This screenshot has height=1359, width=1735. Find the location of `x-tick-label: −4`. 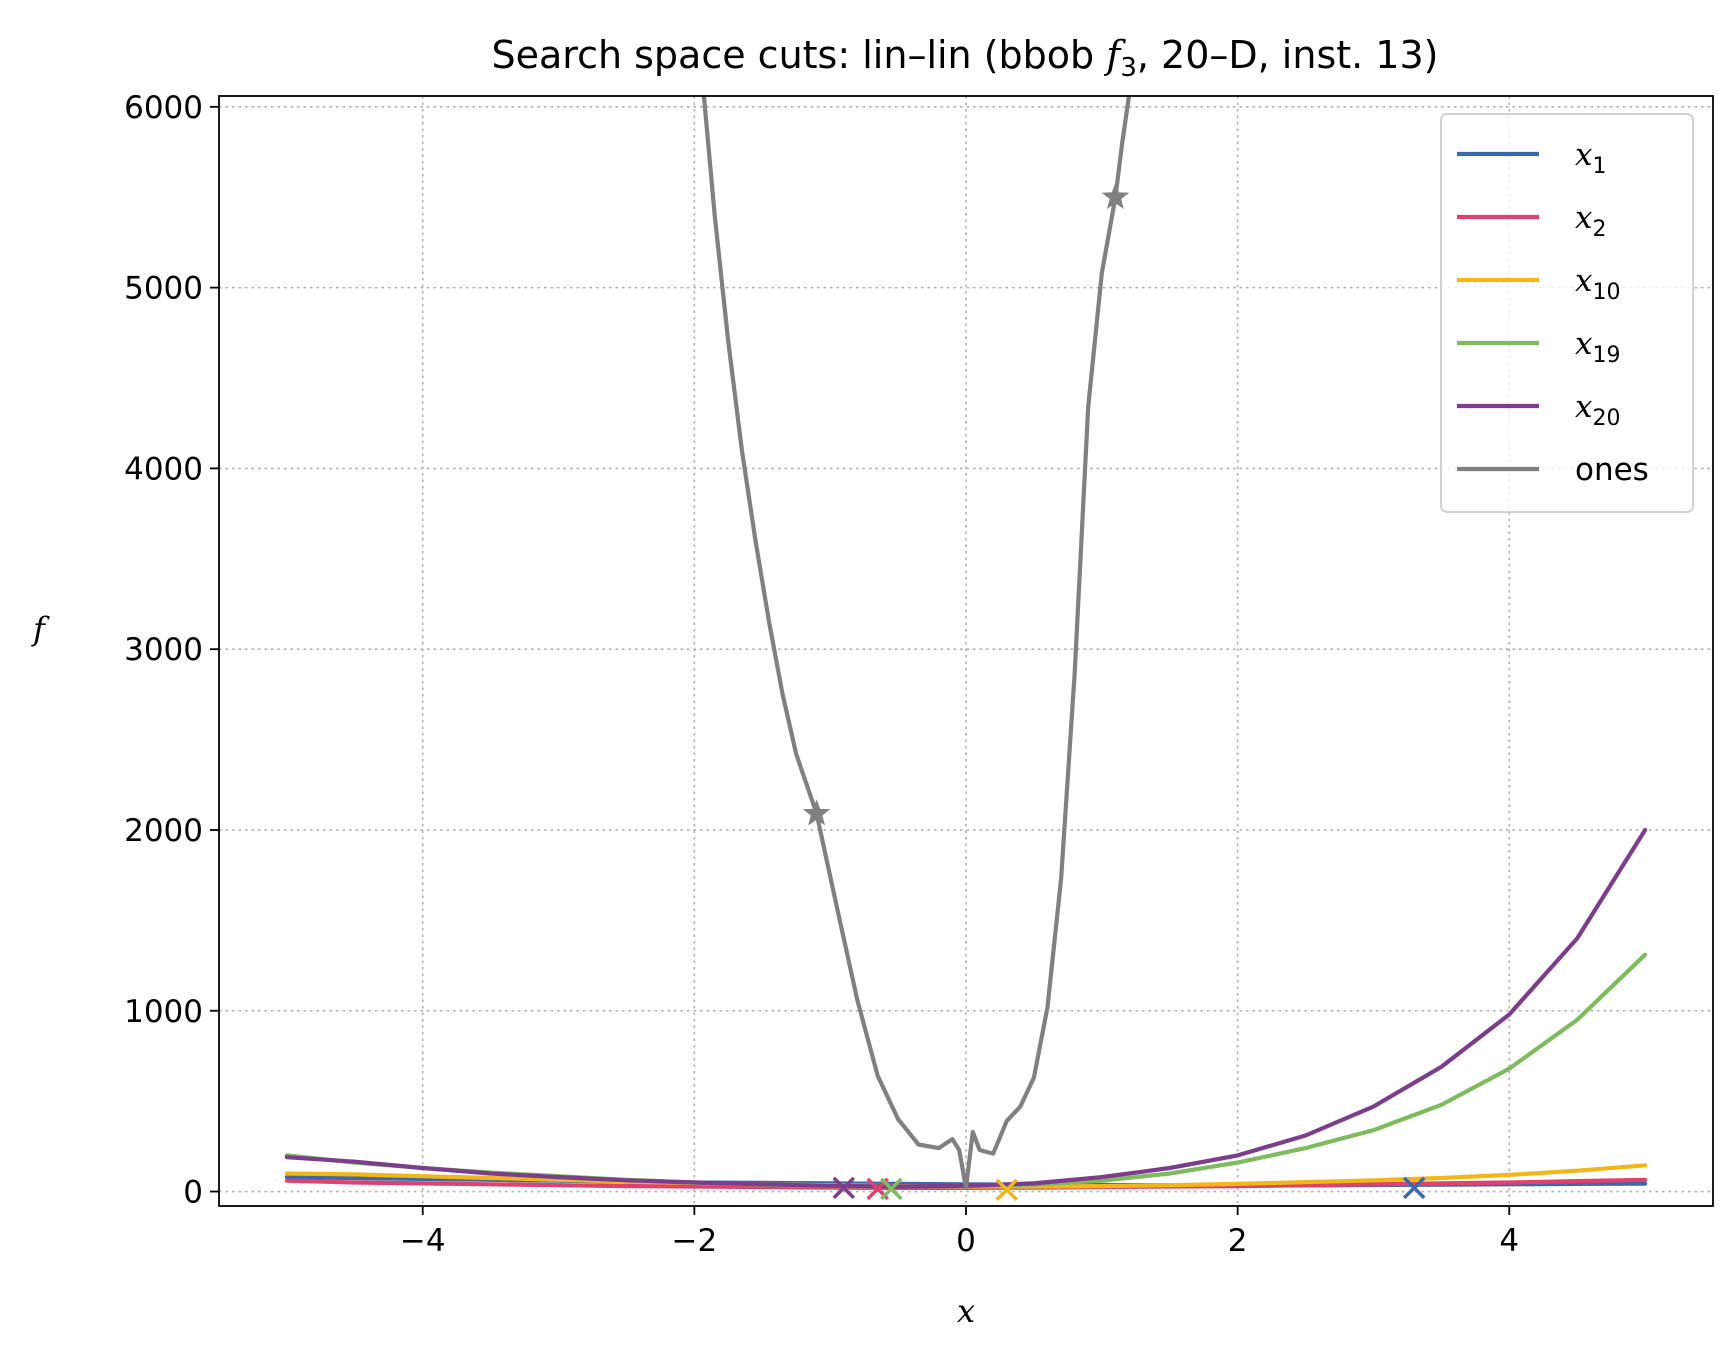

x-tick-label: −4 is located at coordinates (423, 1241).